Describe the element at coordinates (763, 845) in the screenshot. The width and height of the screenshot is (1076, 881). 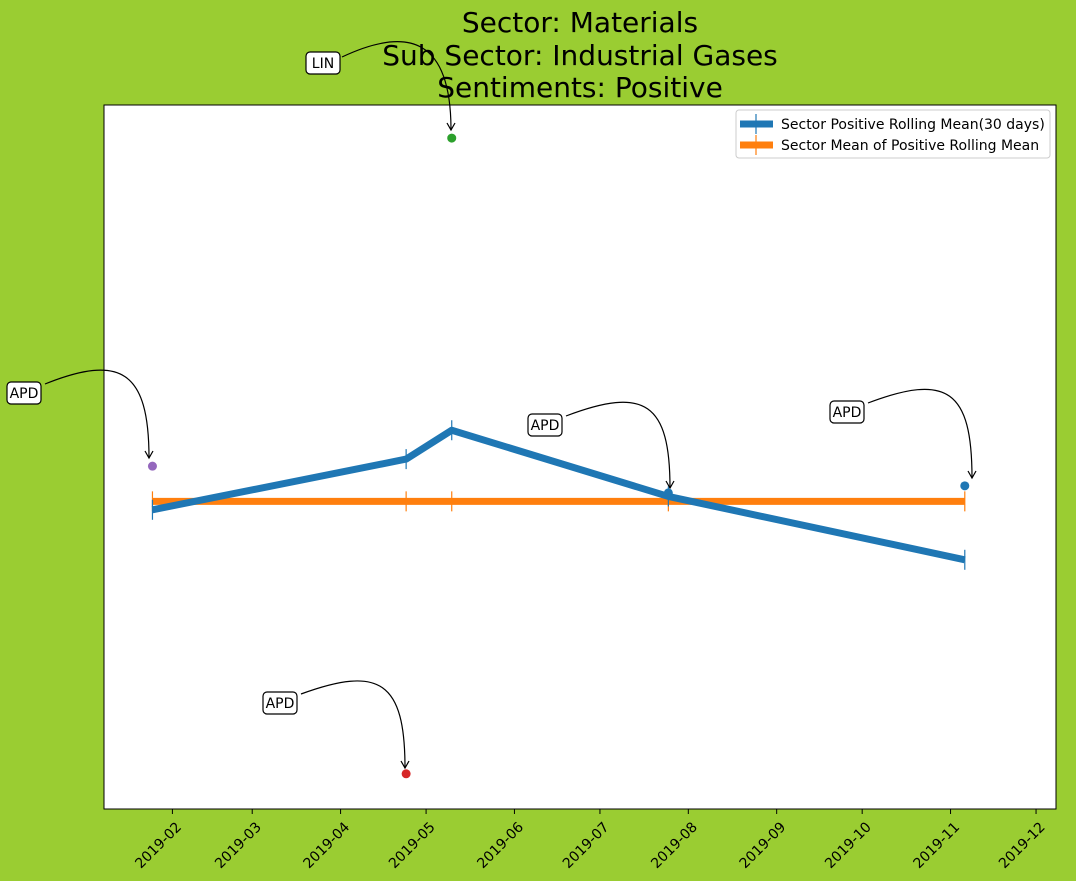
I see `x-tick-label: 2019-09` at that location.